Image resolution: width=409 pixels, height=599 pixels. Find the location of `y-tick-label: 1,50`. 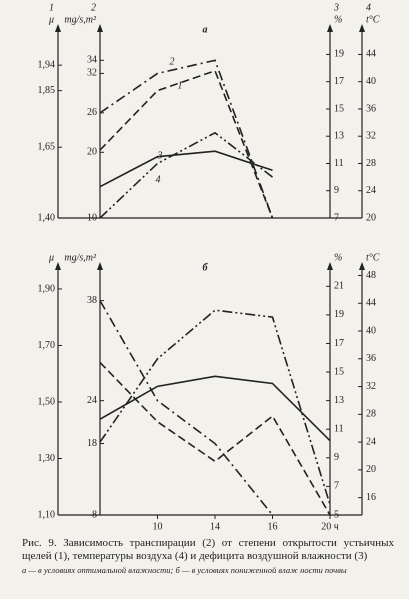

y-tick-label: 1,50 is located at coordinates (47, 401).